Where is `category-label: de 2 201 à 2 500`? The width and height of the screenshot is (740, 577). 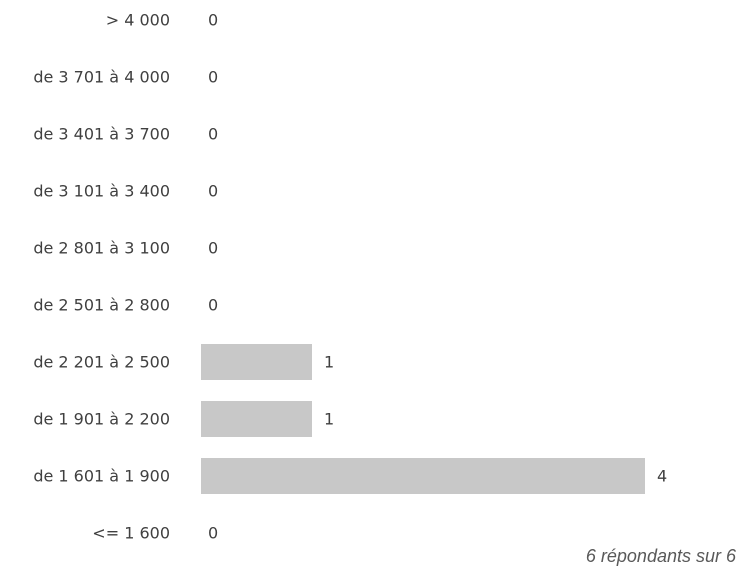 category-label: de 2 201 à 2 500 is located at coordinates (101, 362).